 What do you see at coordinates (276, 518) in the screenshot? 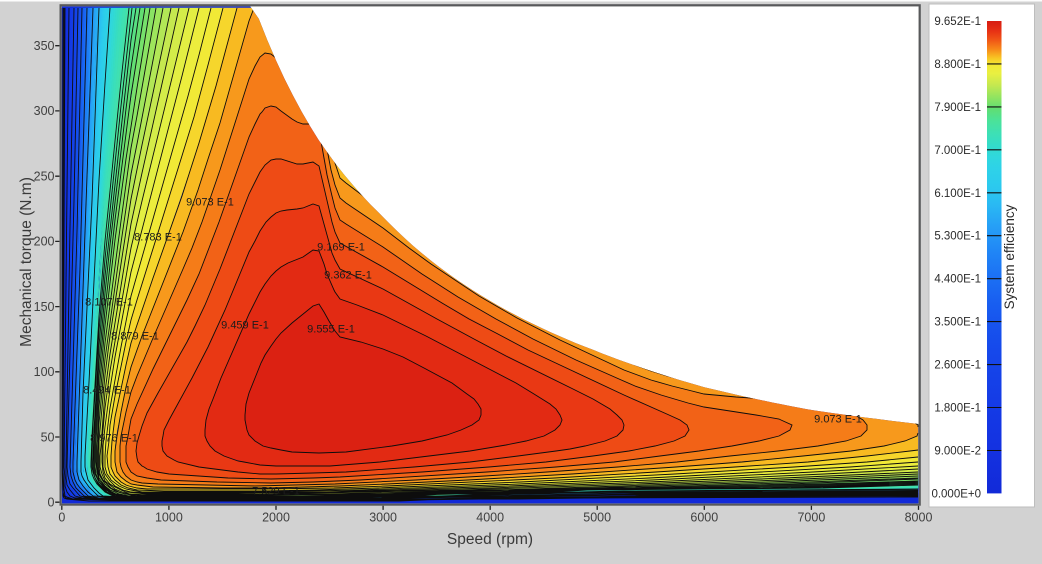
I see `svg-text: 2000` at bounding box center [276, 518].